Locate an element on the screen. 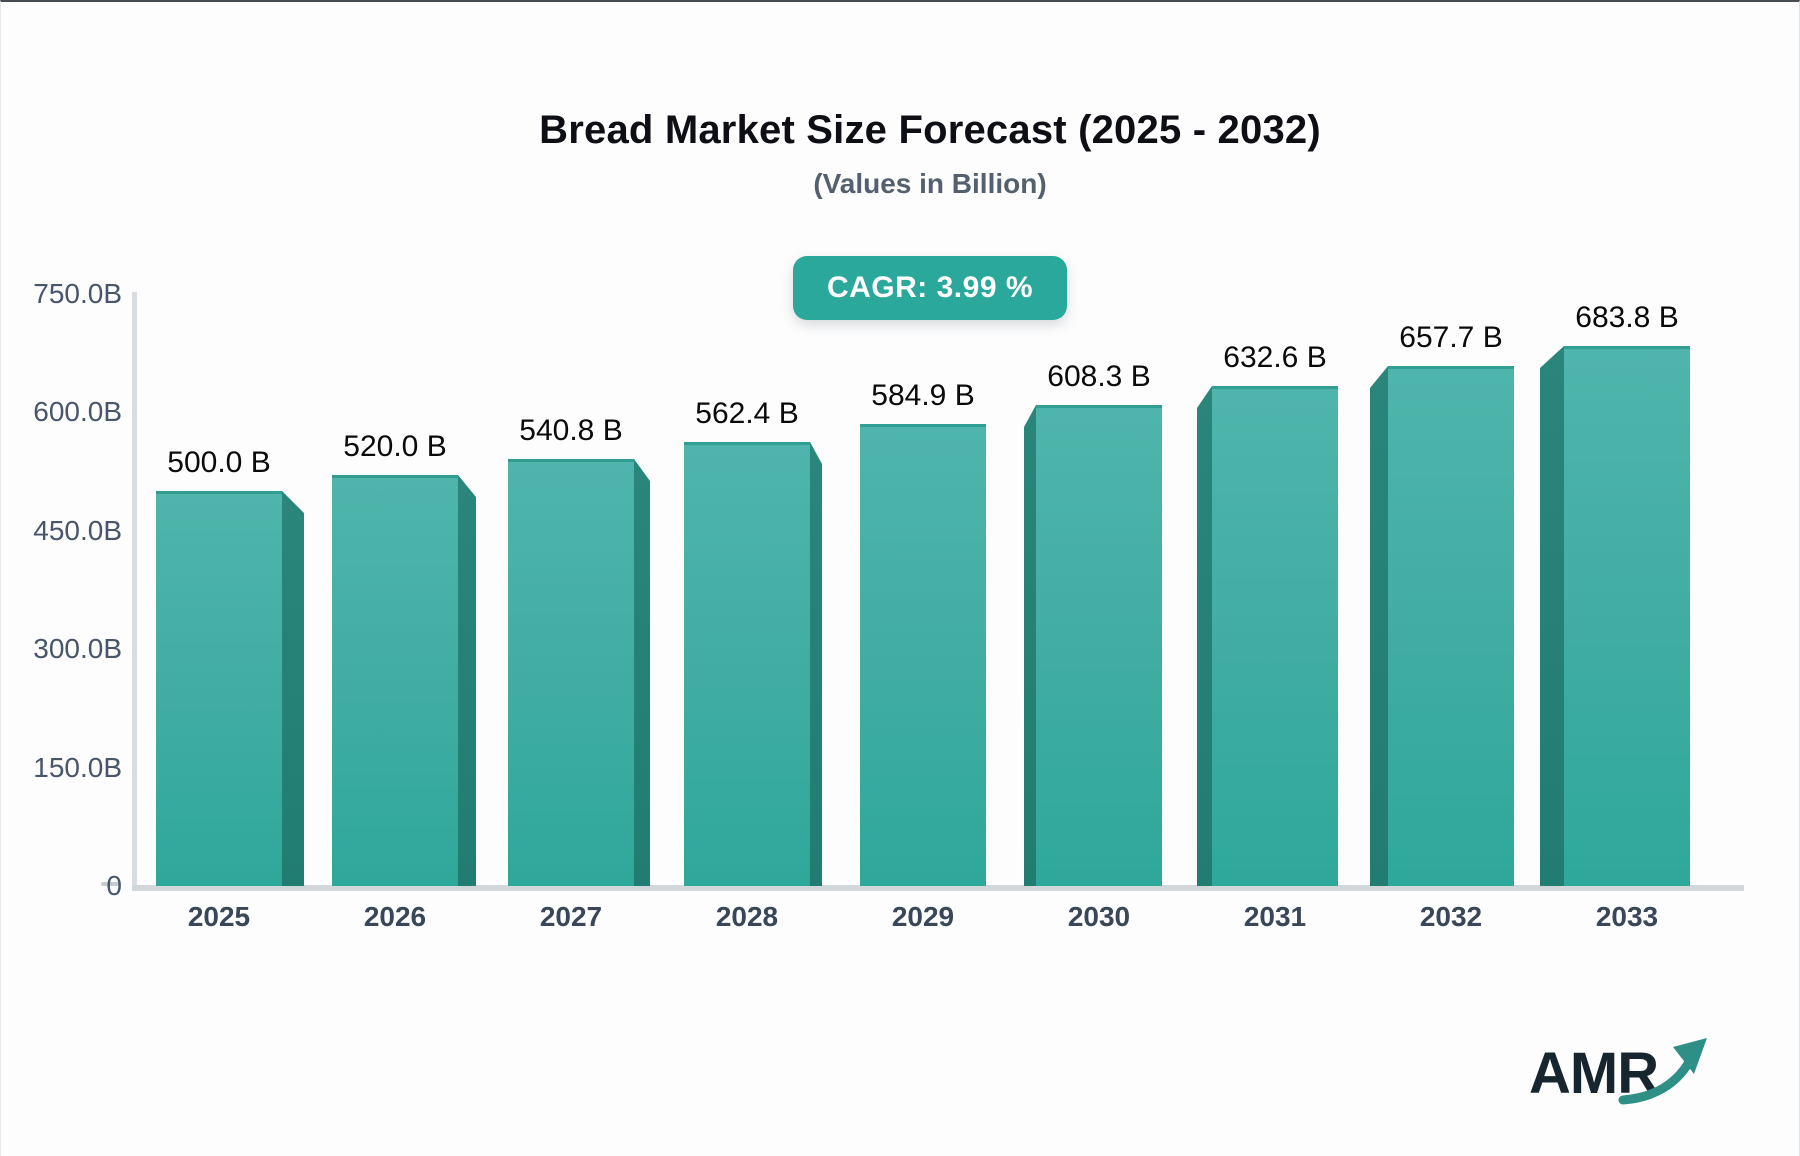 This screenshot has width=1800, height=1156. bar-2029 is located at coordinates (923, 655).